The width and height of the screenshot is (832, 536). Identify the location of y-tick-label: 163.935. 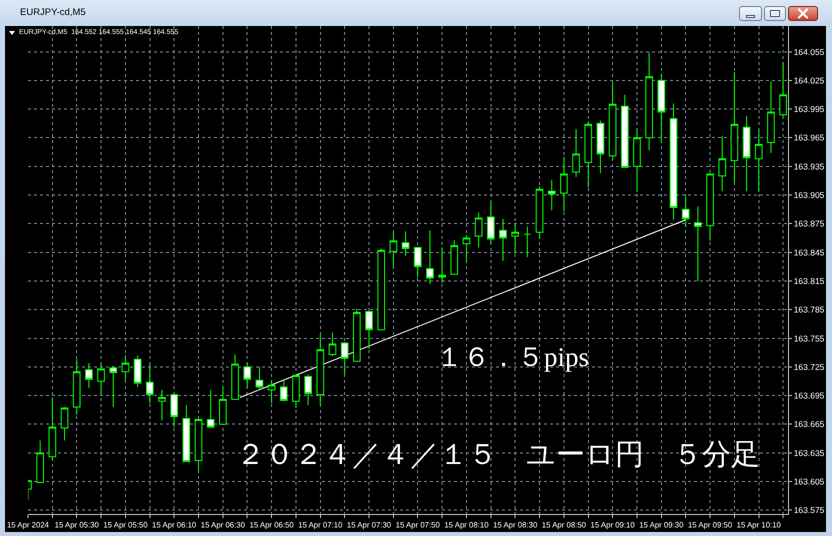
(809, 166).